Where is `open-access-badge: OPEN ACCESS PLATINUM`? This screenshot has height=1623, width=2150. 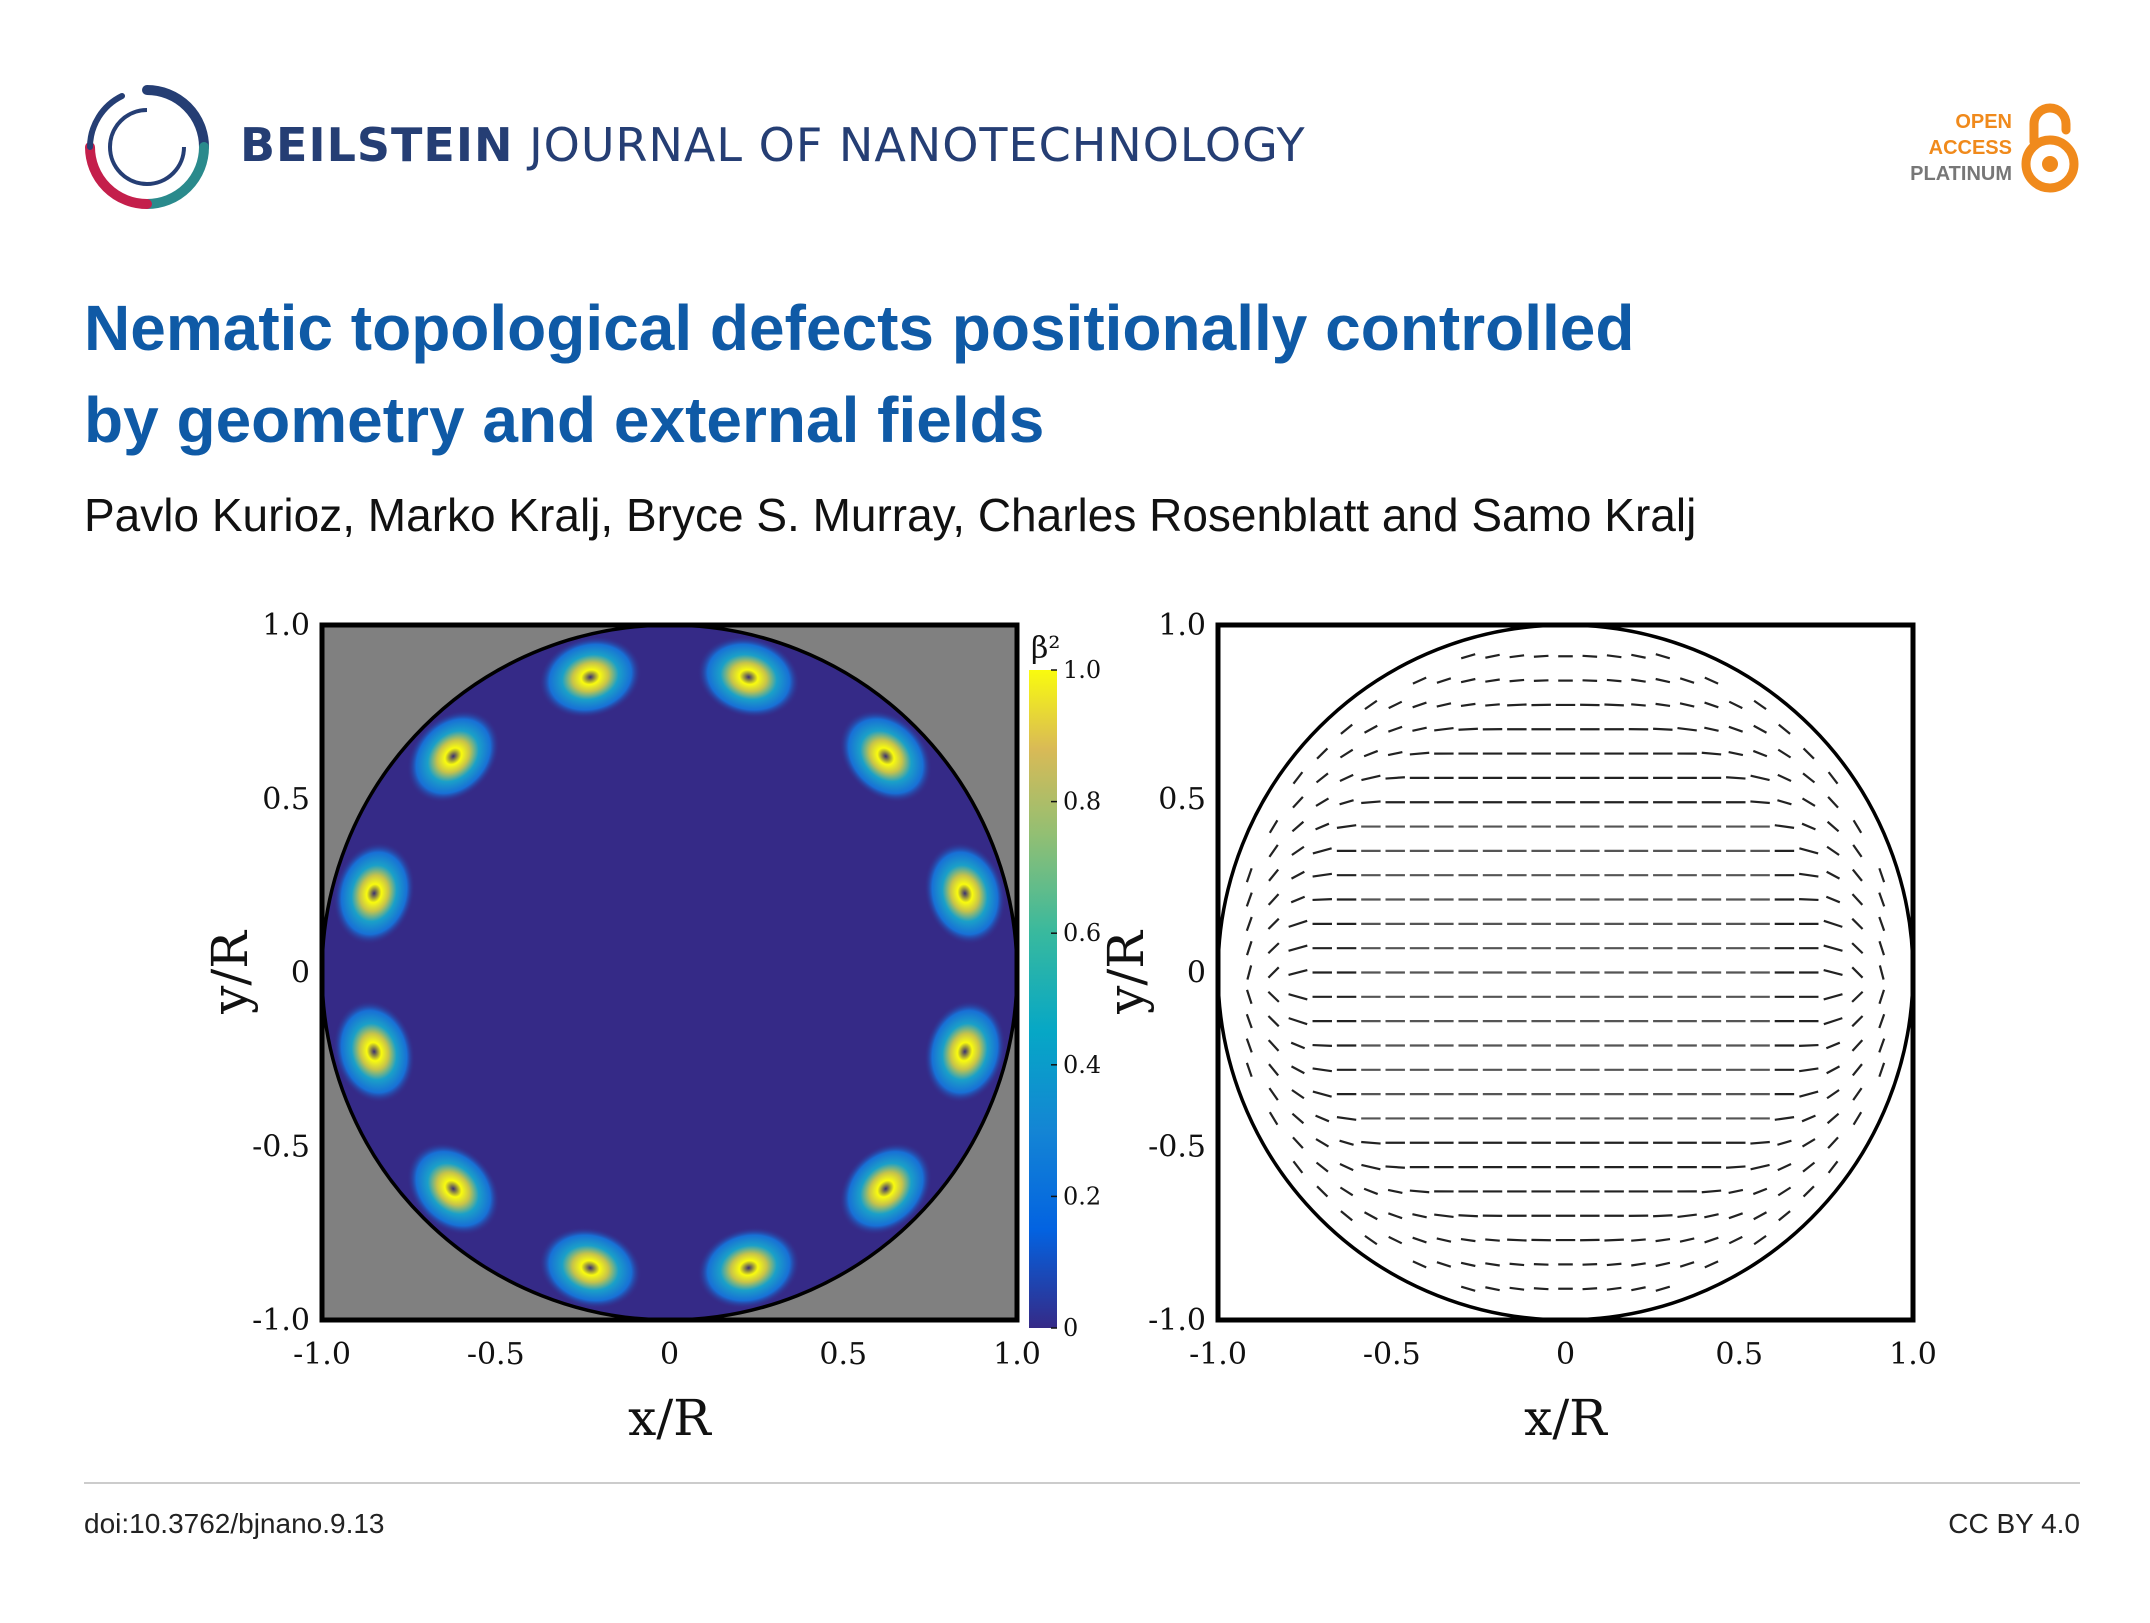
open-access-badge: OPEN ACCESS PLATINUM is located at coordinates (1995, 148).